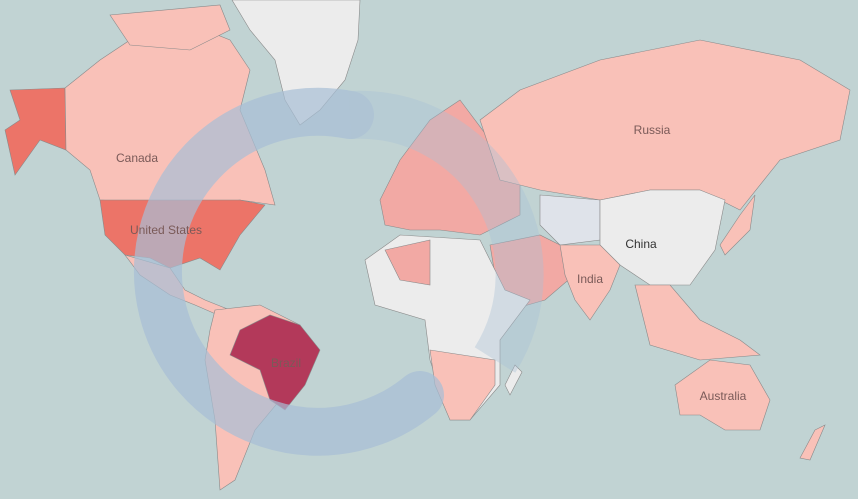 The height and width of the screenshot is (499, 858). Describe the element at coordinates (137, 158) in the screenshot. I see `label-canada: Canada` at that location.